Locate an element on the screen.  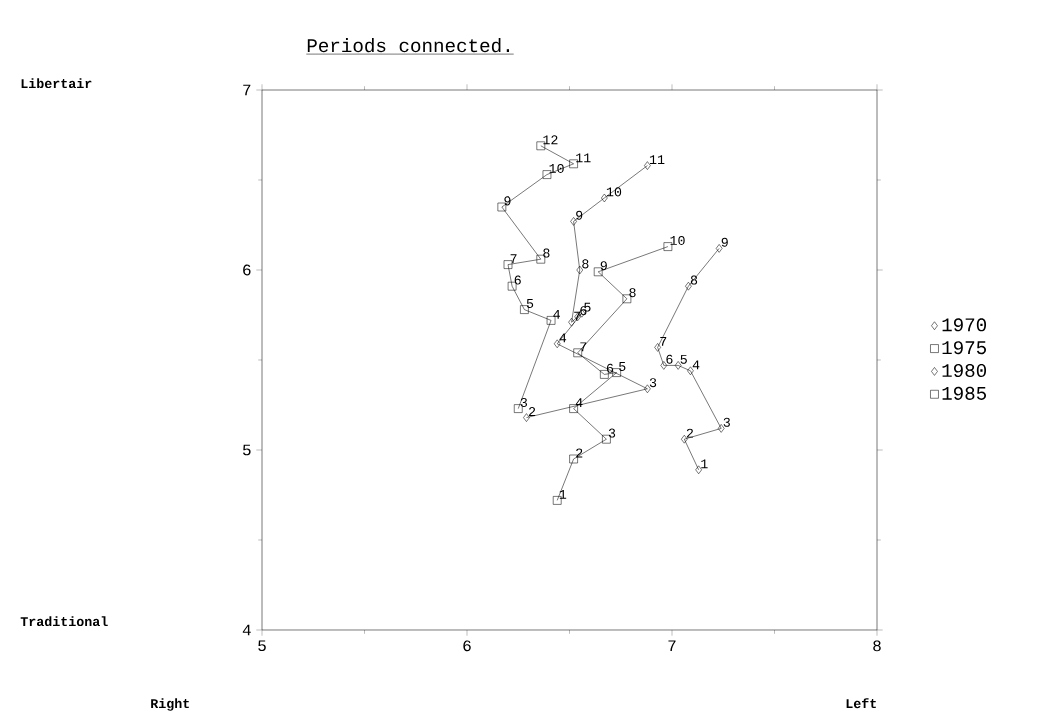
y-tick-label: 4 is located at coordinates (246, 630).